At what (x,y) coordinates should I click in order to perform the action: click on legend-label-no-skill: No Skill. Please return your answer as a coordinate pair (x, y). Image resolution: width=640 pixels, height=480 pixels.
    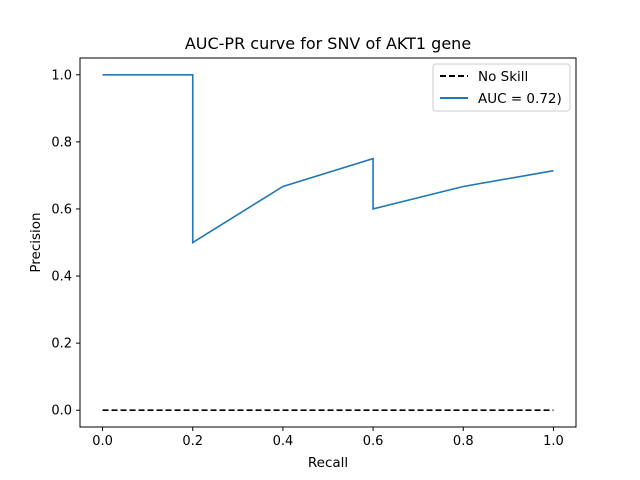
    Looking at the image, I should click on (503, 77).